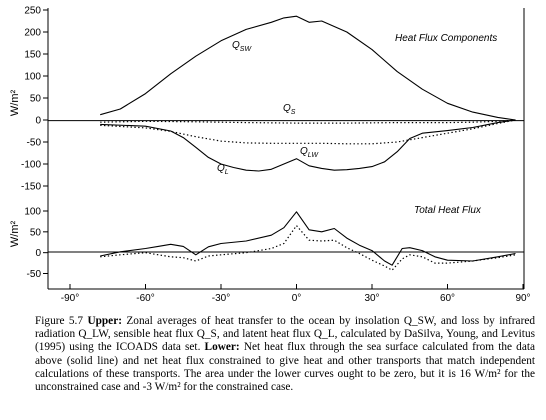 This screenshot has height=420, width=546. What do you see at coordinates (15, 234) in the screenshot?
I see `lower-y-axis-title: W/m²` at bounding box center [15, 234].